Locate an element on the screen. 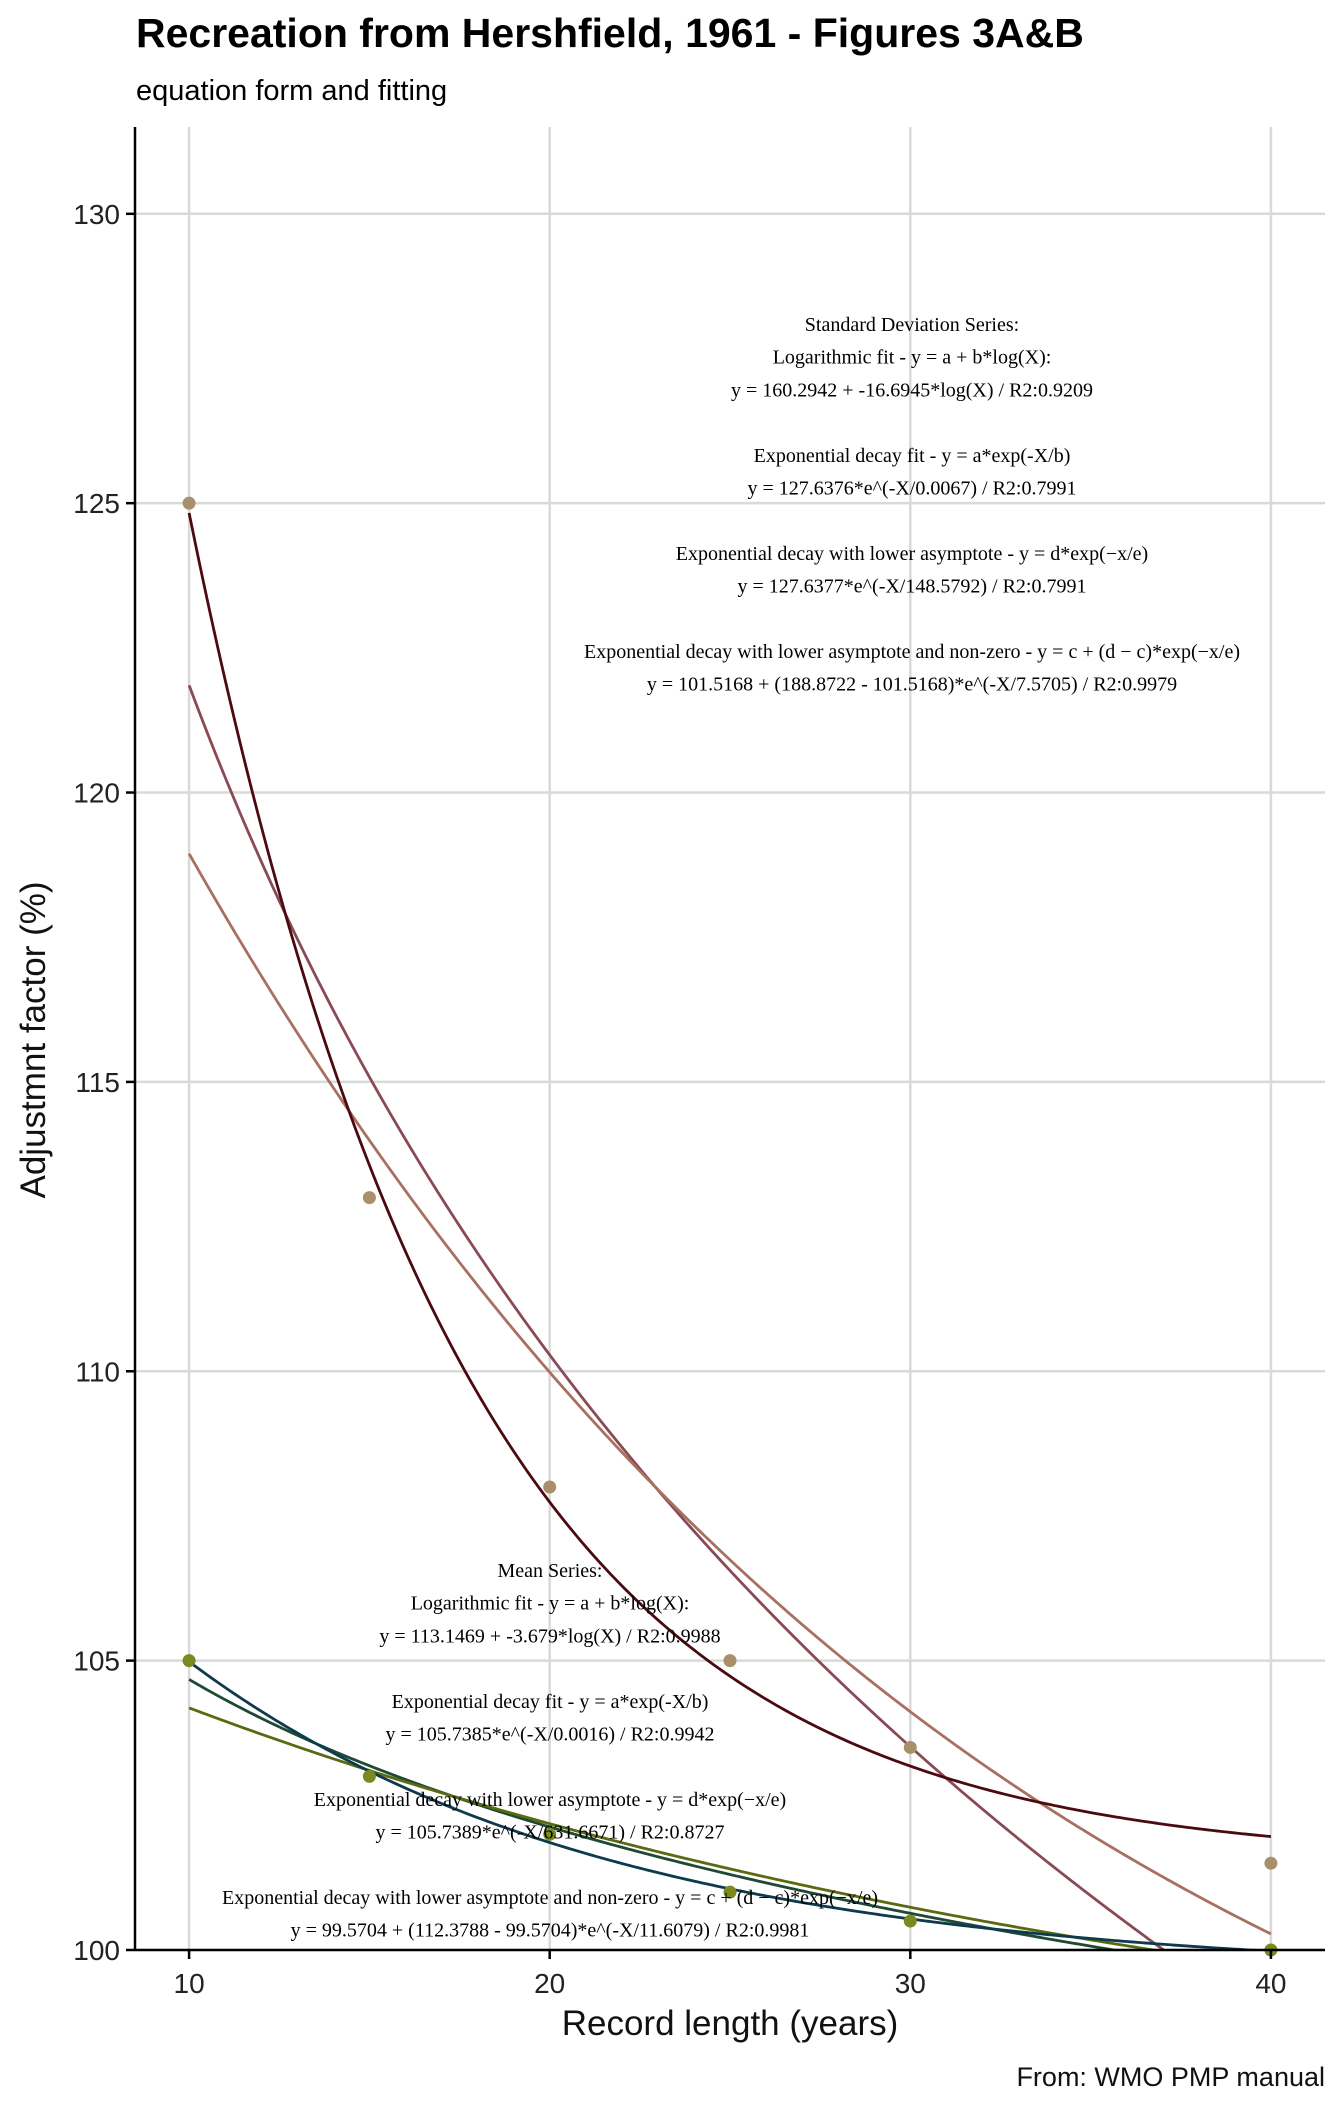 The width and height of the screenshot is (1344, 2112). annotation-sd-line: y = 127.6376*e^(-X/0.0067) / R2:0.7991 is located at coordinates (912, 489).